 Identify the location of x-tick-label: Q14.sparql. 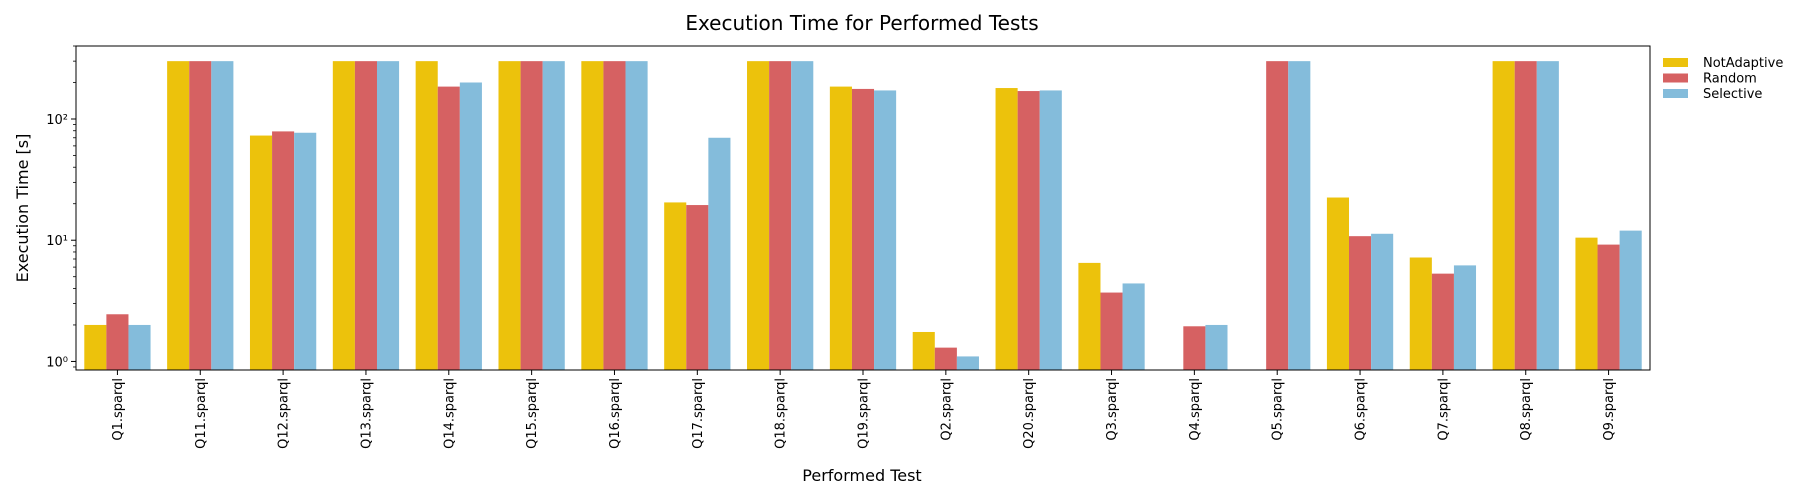
(449, 413).